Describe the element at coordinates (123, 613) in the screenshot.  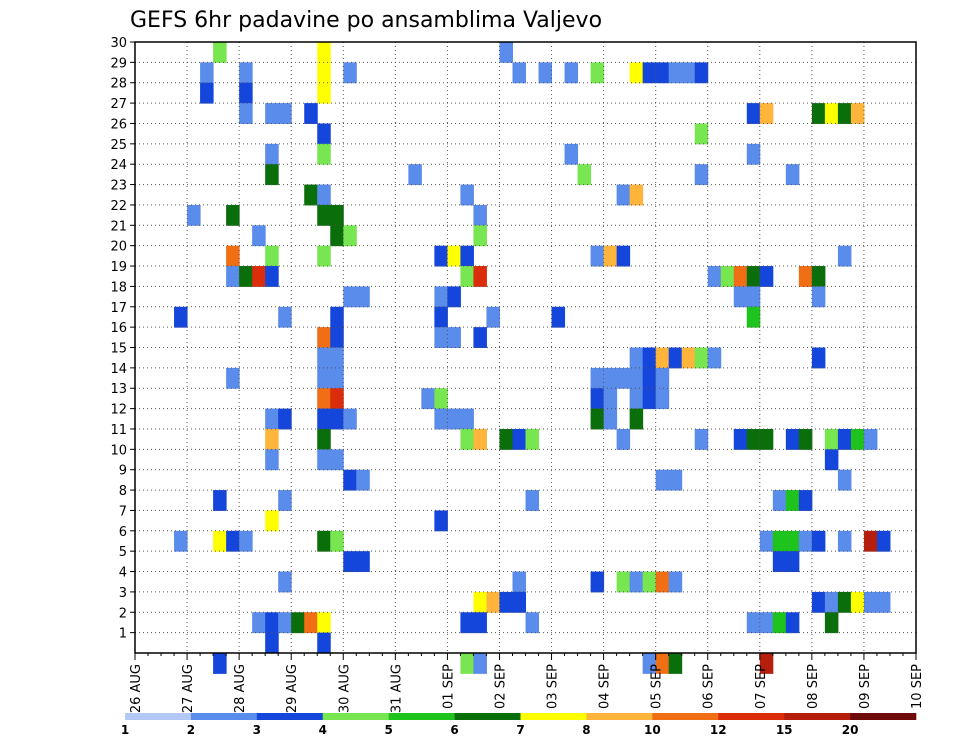
I see `y-tick-label: 2` at that location.